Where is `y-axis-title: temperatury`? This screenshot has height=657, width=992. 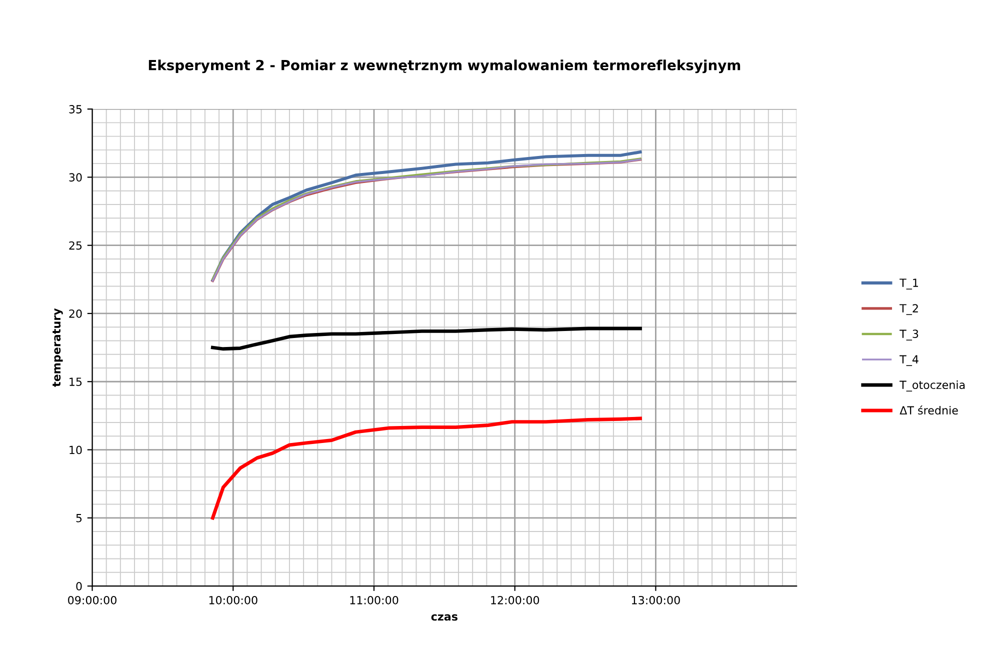 y-axis-title: temperatury is located at coordinates (57, 347).